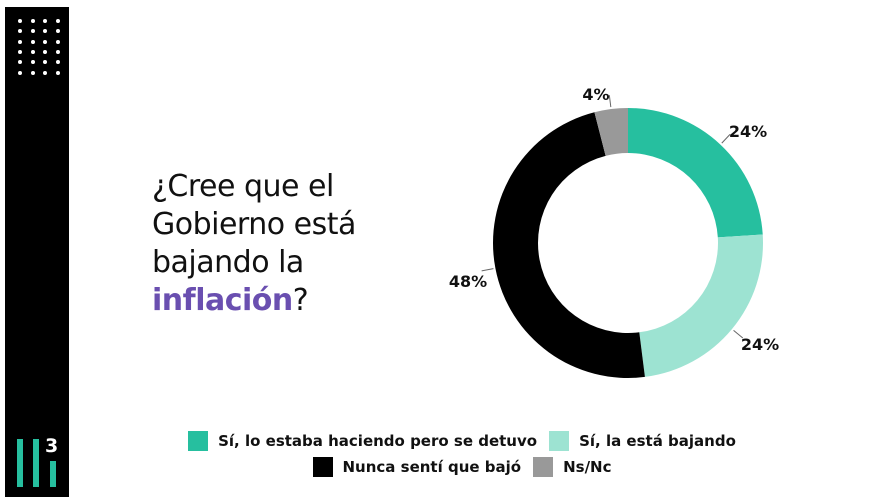  I want to click on legend-label: Sí, la está bajando, so click(657, 441).